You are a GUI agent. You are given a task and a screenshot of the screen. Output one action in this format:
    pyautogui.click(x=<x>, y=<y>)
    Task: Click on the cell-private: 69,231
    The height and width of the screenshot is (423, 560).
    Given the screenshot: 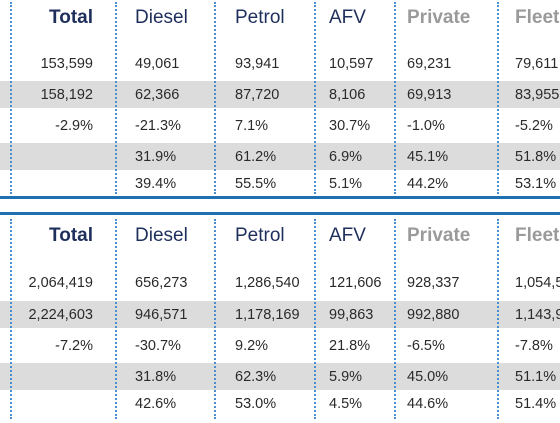 What is the action you would take?
    pyautogui.click(x=429, y=63)
    